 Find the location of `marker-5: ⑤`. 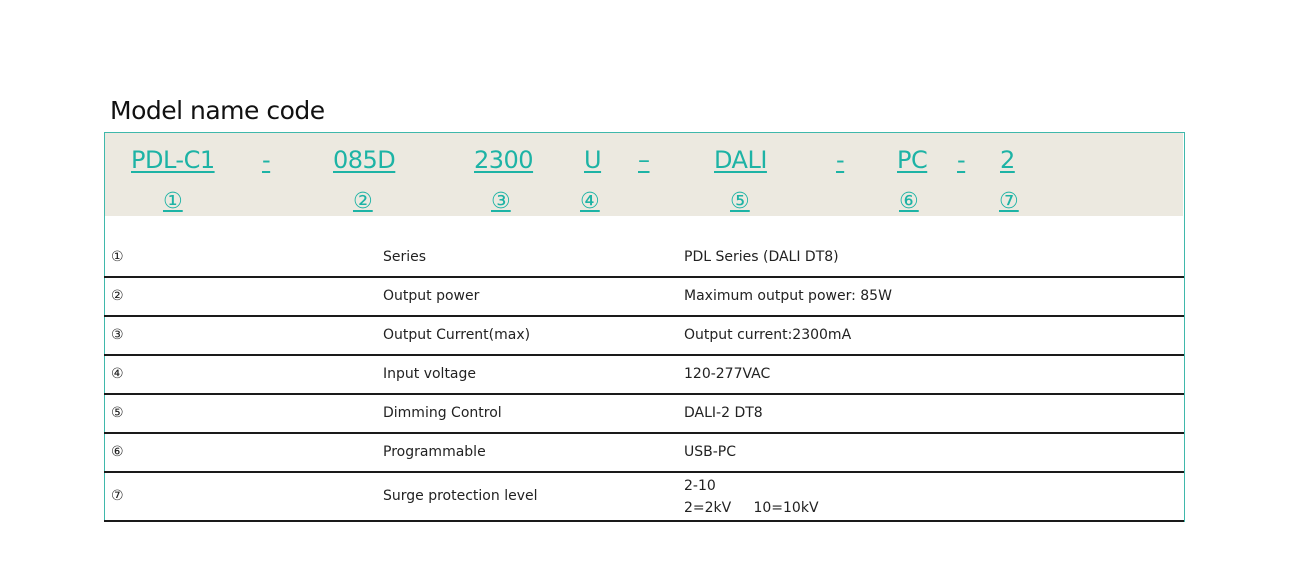

marker-5: ⑤ is located at coordinates (740, 201).